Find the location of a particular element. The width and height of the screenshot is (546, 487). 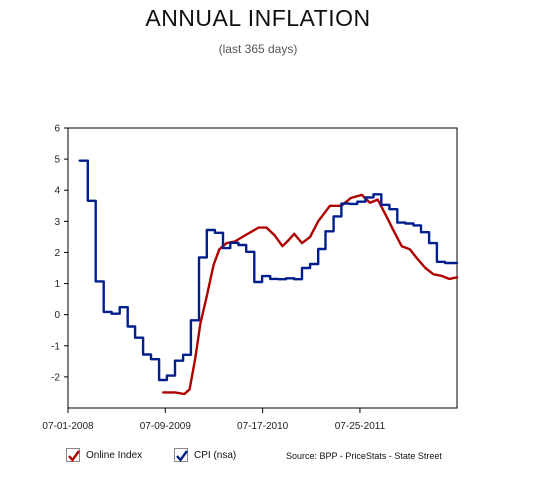

x-tick-label: 07-09-2009 is located at coordinates (166, 426).